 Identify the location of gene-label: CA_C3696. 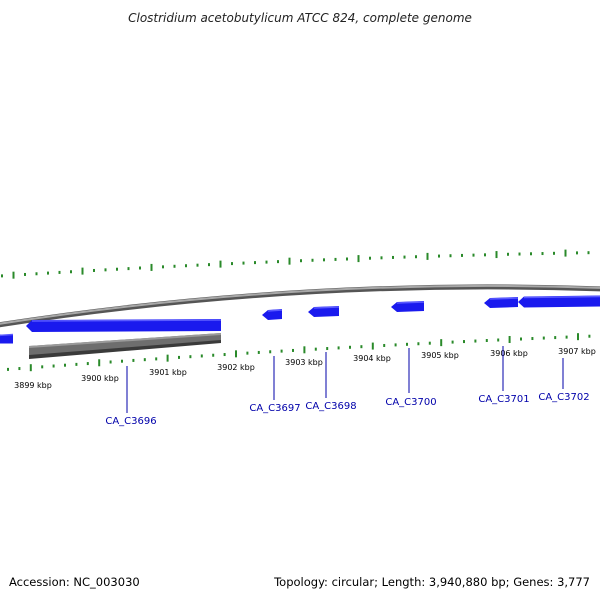
(130, 421).